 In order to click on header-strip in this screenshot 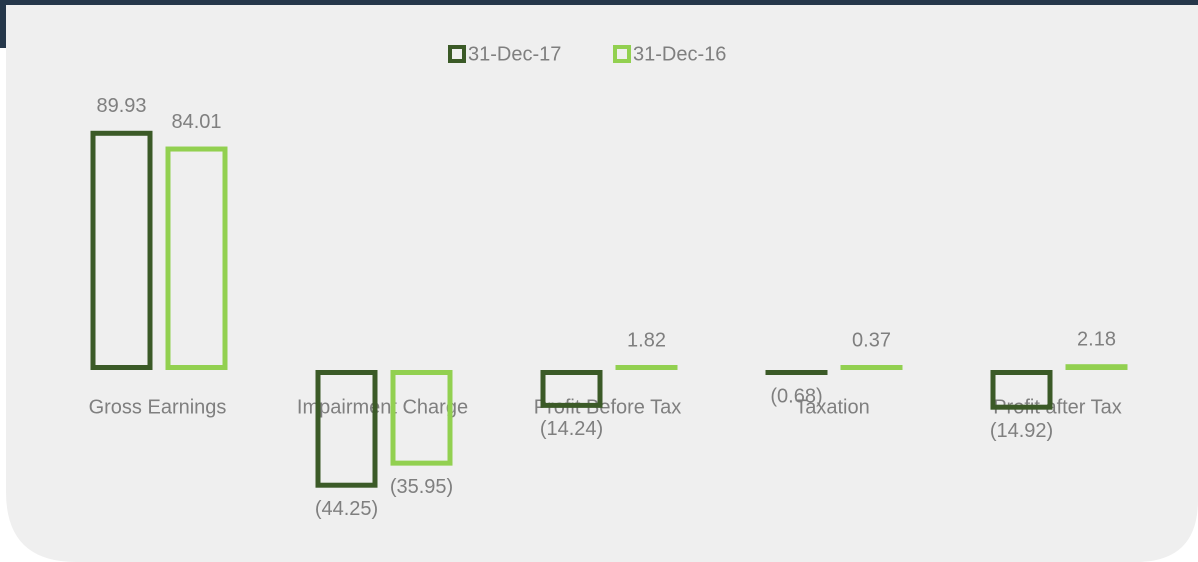, I will do `click(599, 24)`.